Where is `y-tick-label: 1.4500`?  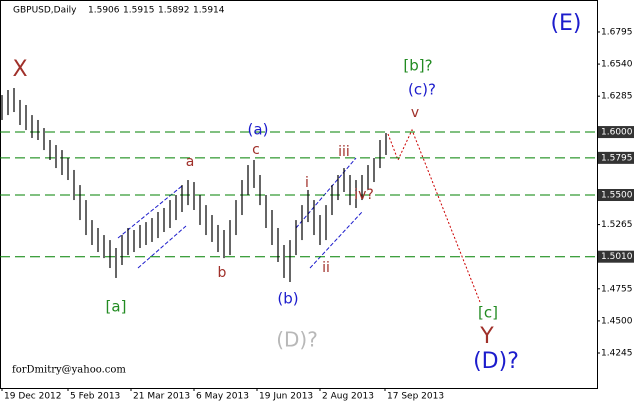
y-tick-label: 1.4500 is located at coordinates (617, 321).